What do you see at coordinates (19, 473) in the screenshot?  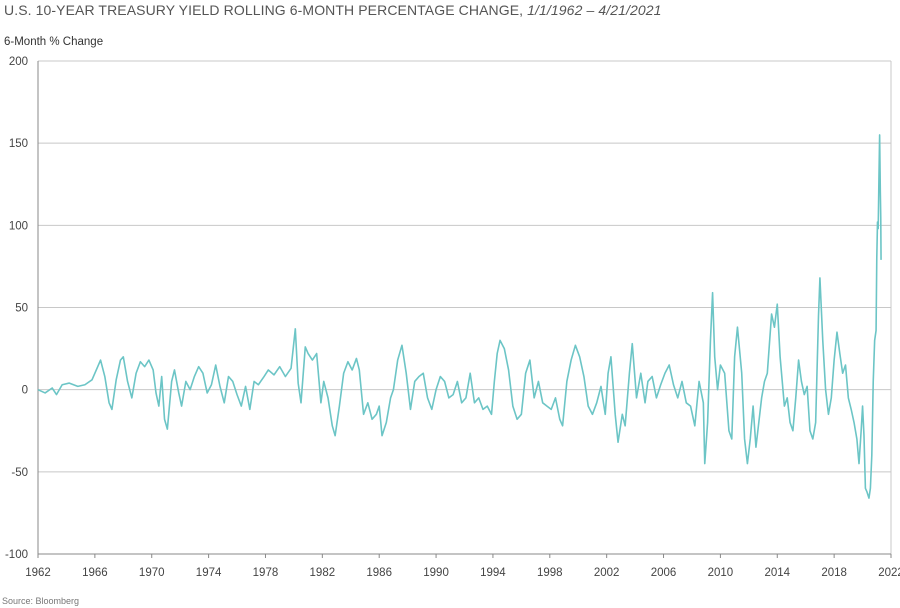 I see `y-tick-label: -50` at bounding box center [19, 473].